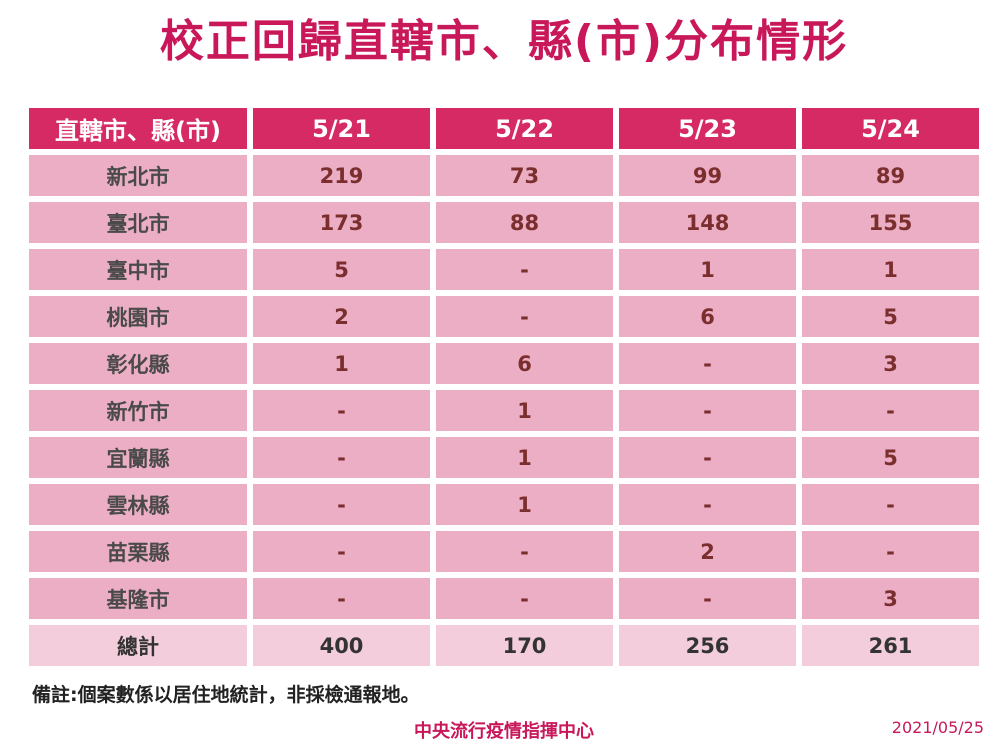 This screenshot has width=1008, height=756. I want to click on header-region: 直轄市、縣(市), so click(138, 128).